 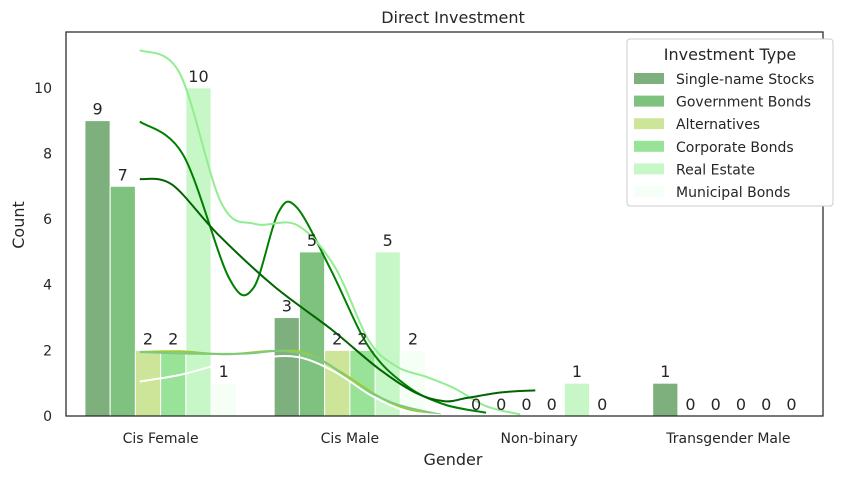 What do you see at coordinates (47, 351) in the screenshot?
I see `y-tick-label: 2` at bounding box center [47, 351].